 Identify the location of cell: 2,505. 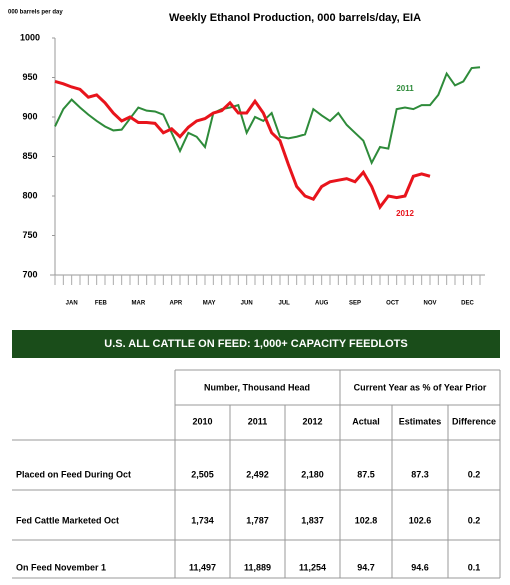
(202, 474).